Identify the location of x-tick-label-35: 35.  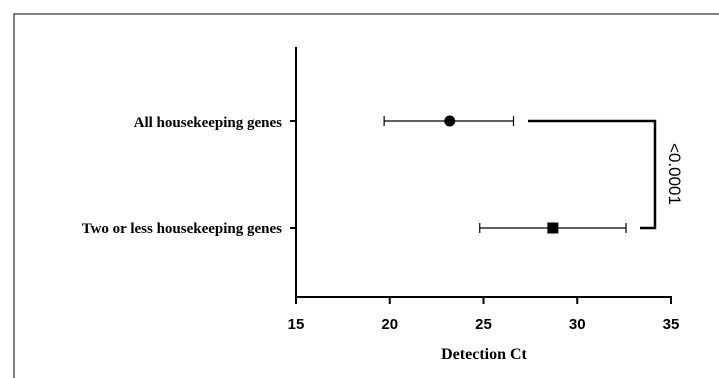
(671, 324).